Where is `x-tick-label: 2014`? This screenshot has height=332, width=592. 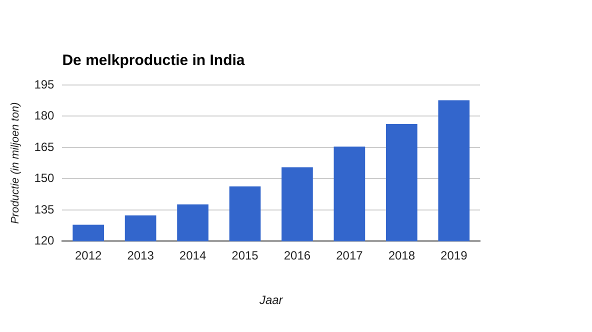
x-tick-label: 2014 is located at coordinates (192, 255).